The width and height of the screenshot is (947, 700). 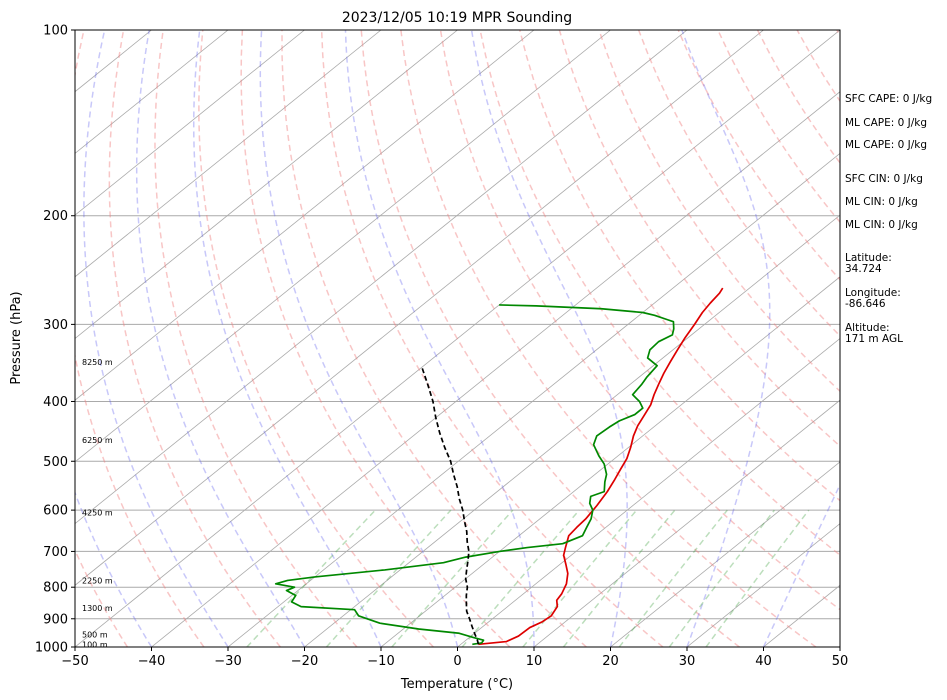 What do you see at coordinates (534, 661) in the screenshot?
I see `x-tick-label: 10` at bounding box center [534, 661].